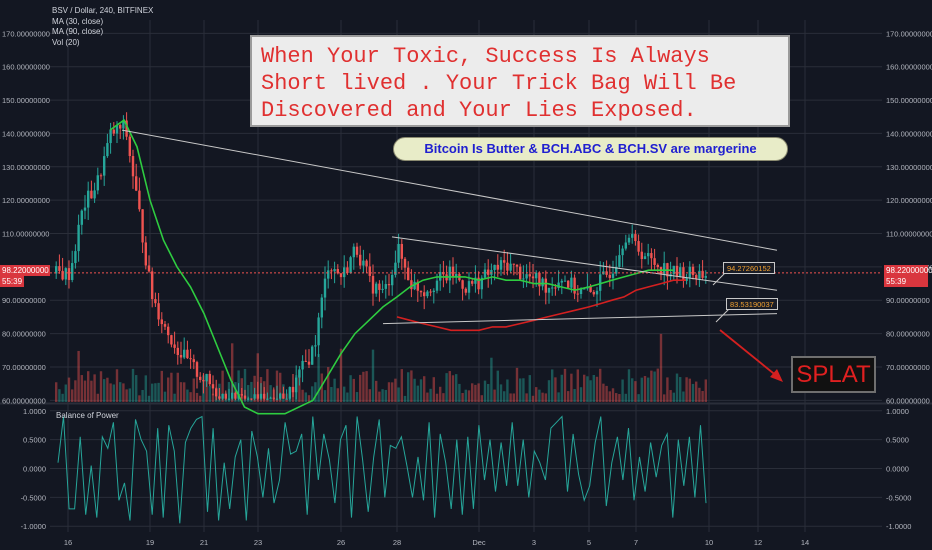  What do you see at coordinates (909, 67) in the screenshot?
I see `price-tick-right: 160.00000000` at bounding box center [909, 67].